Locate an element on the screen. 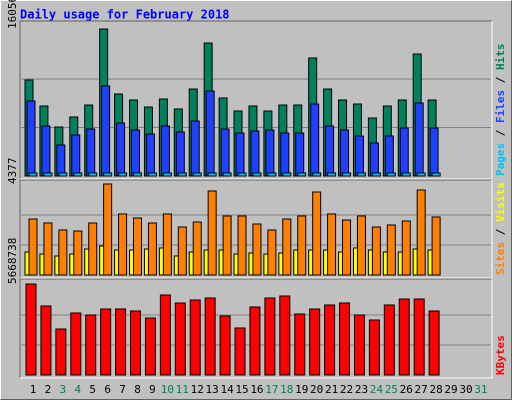  x-tick-label: 21 is located at coordinates (331, 389).